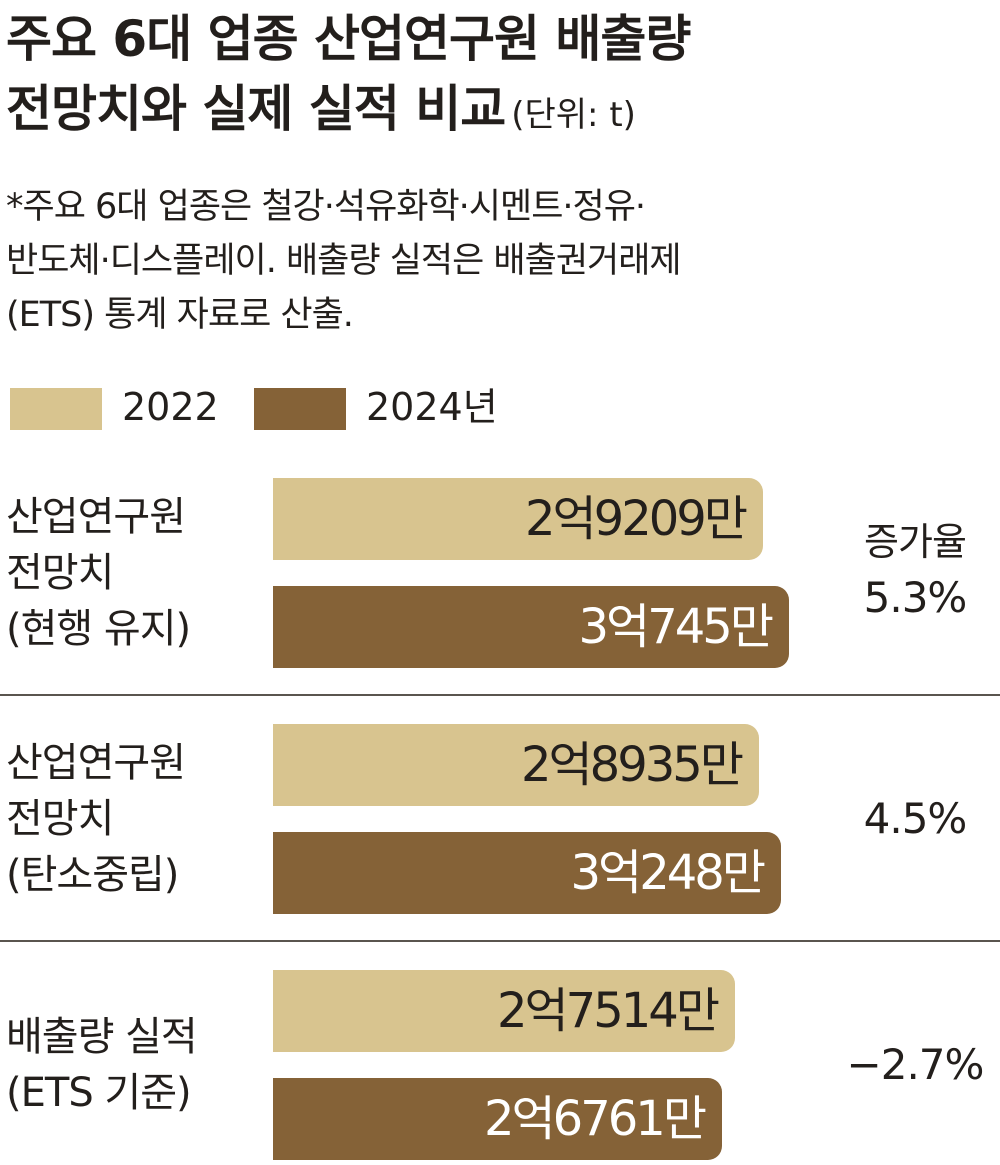  Describe the element at coordinates (915, 597) in the screenshot. I see `growth-rate-value-1: 5.3%` at that location.